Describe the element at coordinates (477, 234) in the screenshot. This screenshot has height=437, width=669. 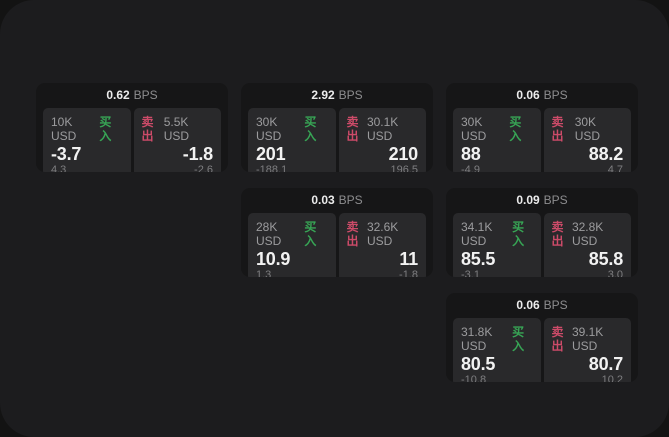
I see `buy-amount: 34.1K USD` at that location.